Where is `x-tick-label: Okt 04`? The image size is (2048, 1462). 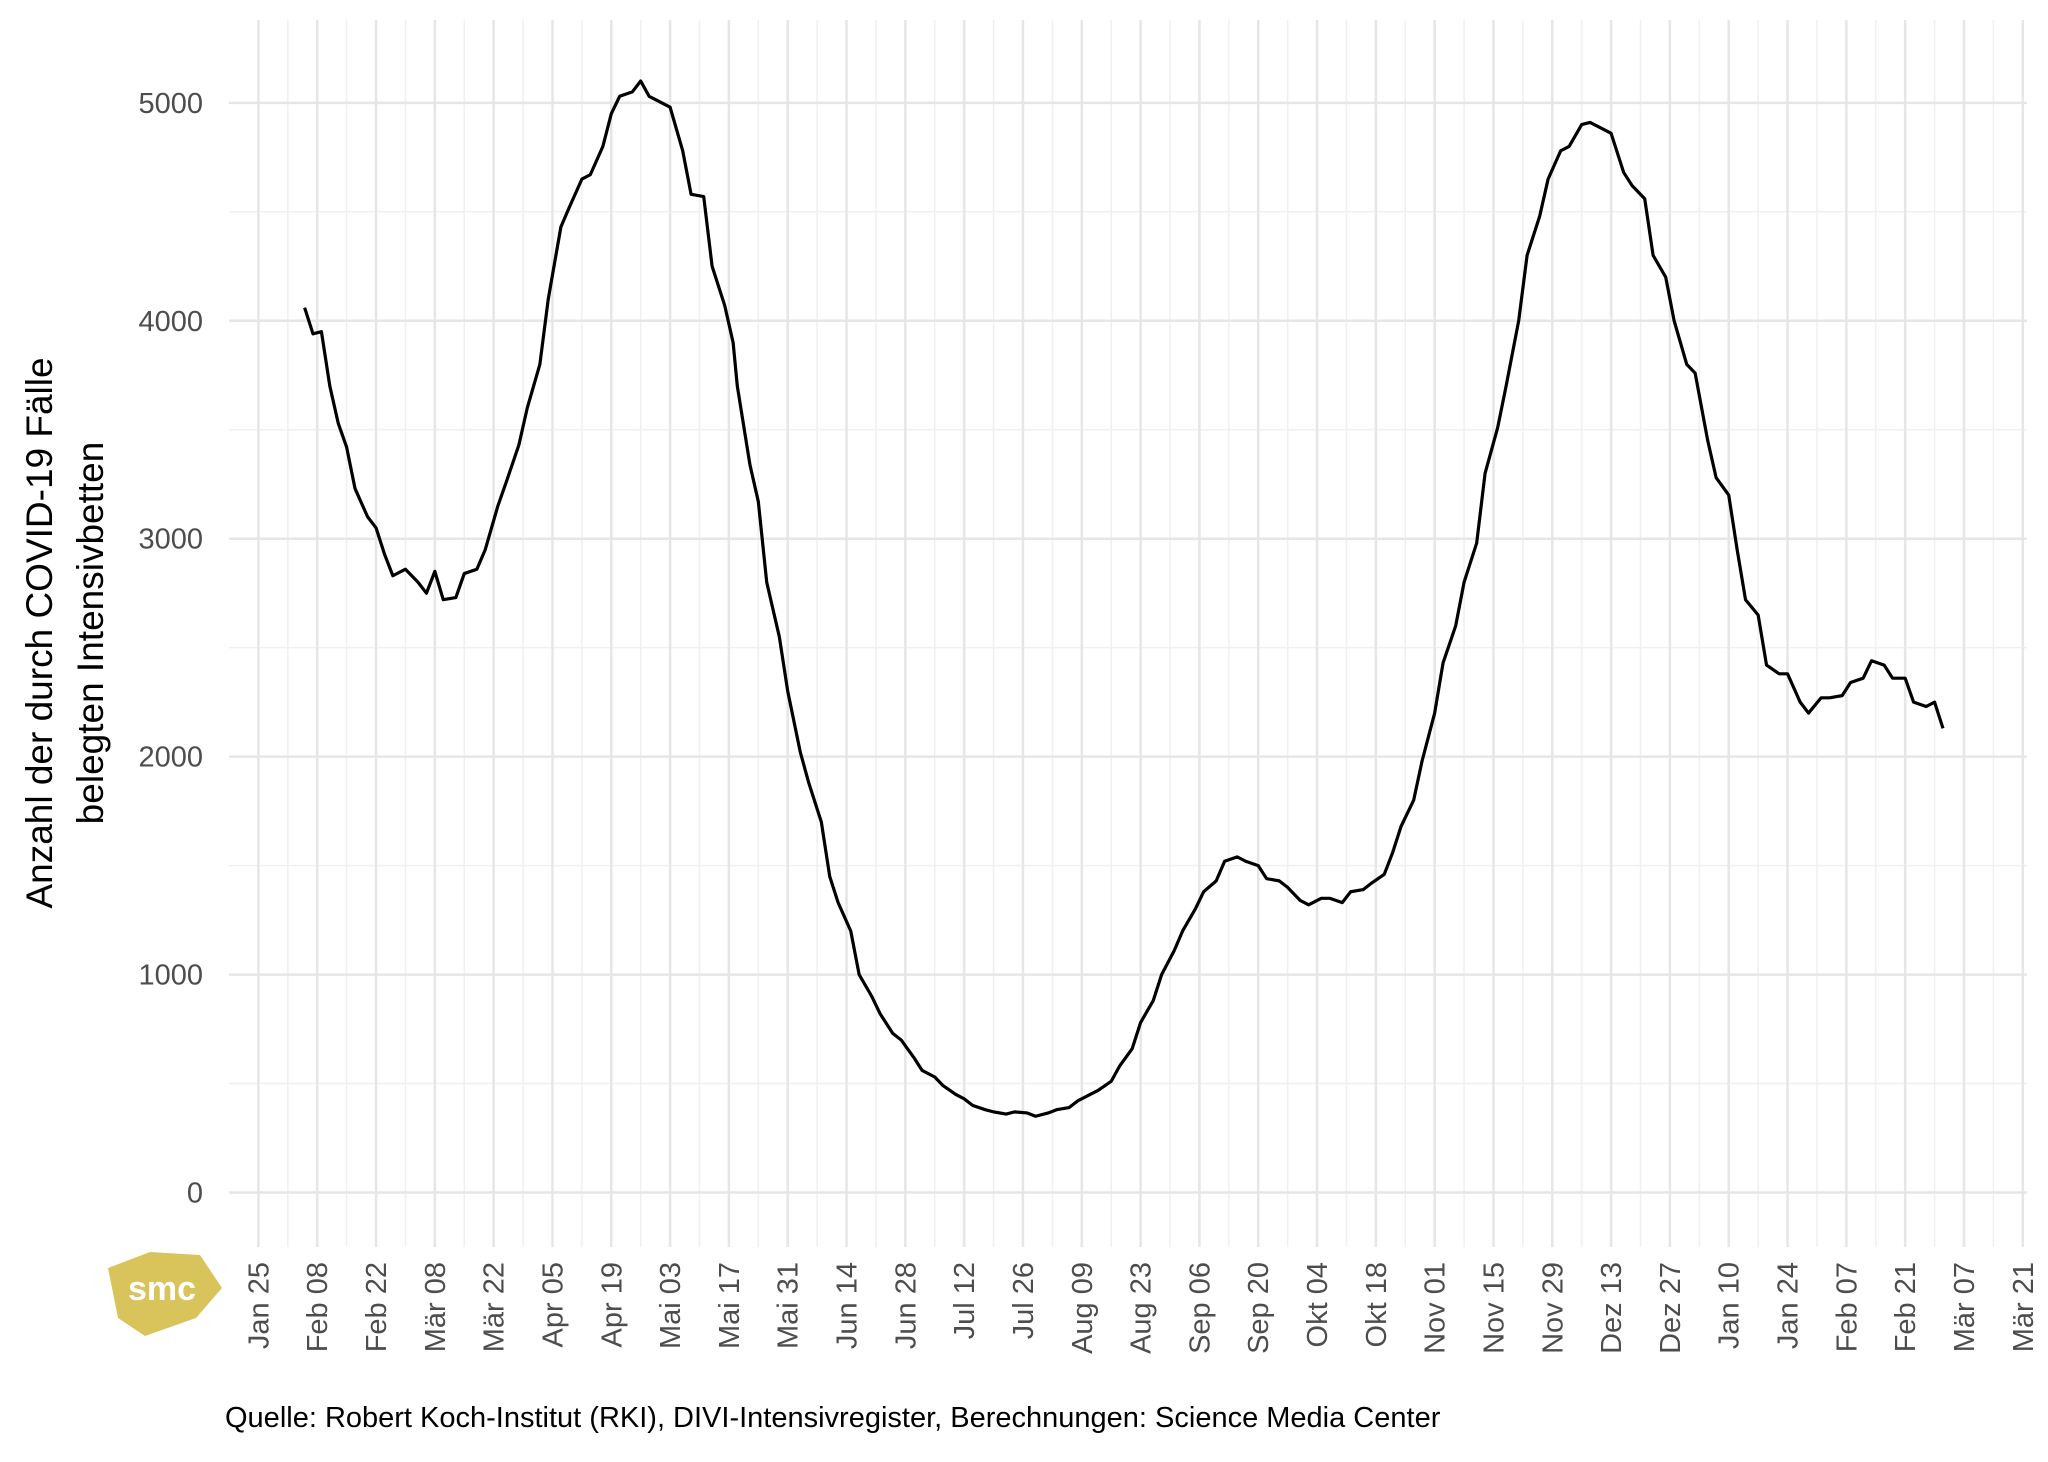
x-tick-label: Okt 04 is located at coordinates (1318, 1304).